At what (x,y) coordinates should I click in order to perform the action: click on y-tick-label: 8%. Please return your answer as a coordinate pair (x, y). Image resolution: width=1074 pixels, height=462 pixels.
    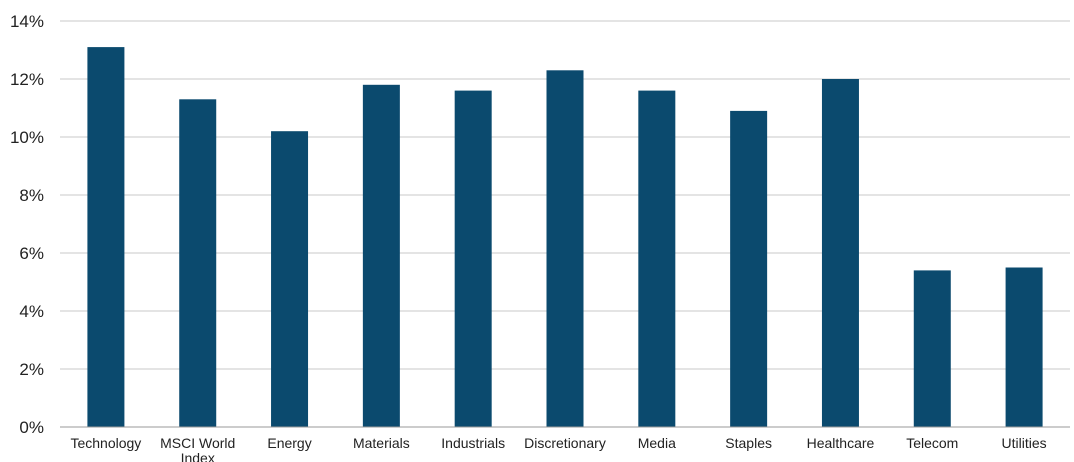
    Looking at the image, I should click on (31, 195).